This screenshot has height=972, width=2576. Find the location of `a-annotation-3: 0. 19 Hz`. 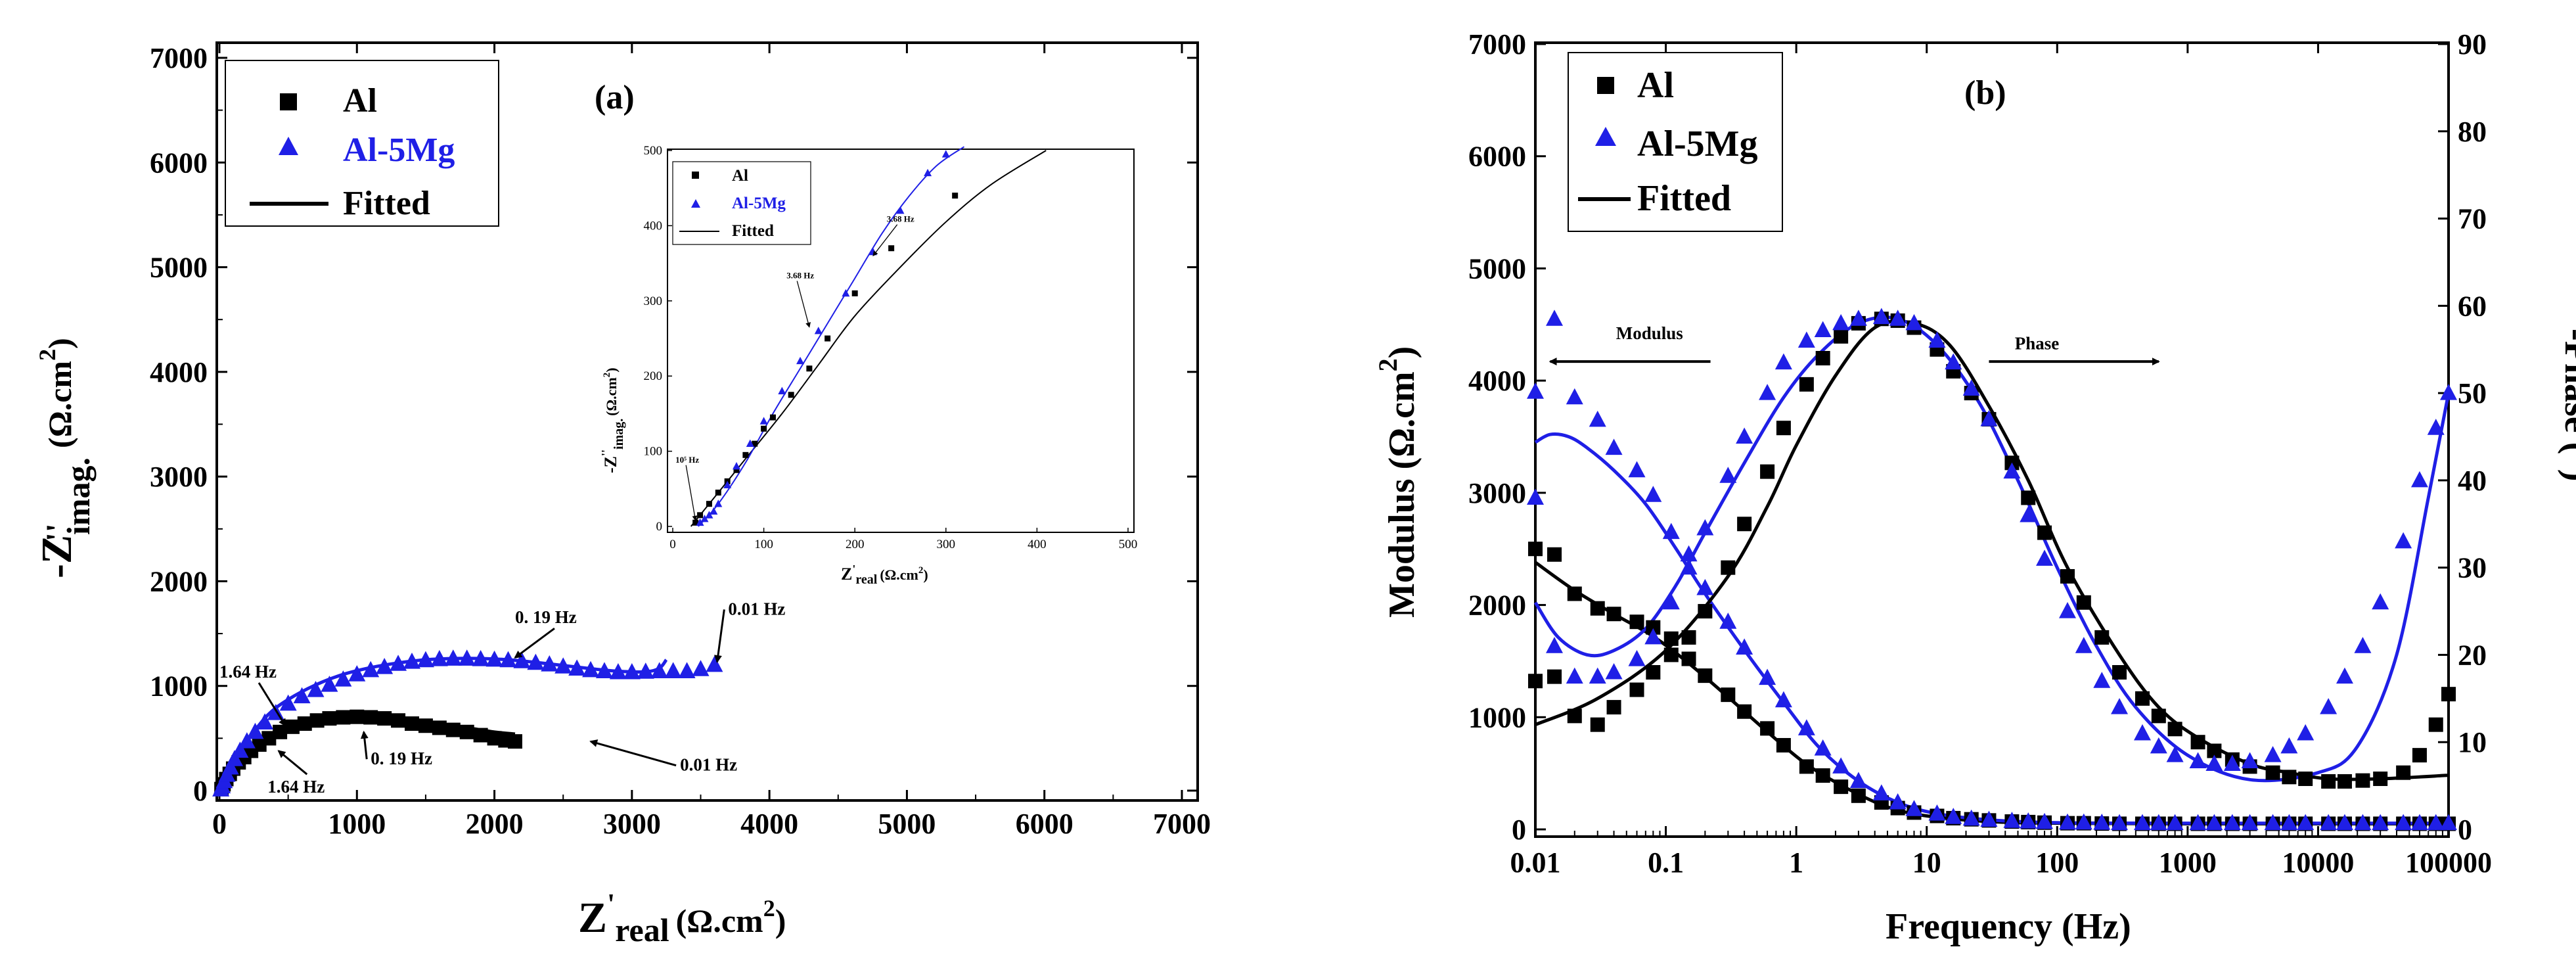

a-annotation-3: 0. 19 Hz is located at coordinates (401, 759).